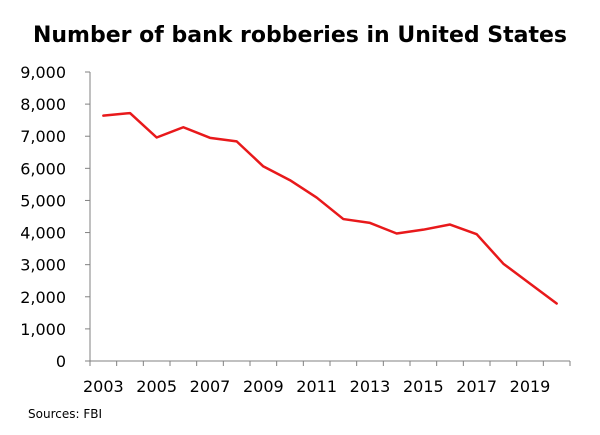 Image resolution: width=600 pixels, height=435 pixels. I want to click on y-tick-label: 1,000, so click(43, 329).